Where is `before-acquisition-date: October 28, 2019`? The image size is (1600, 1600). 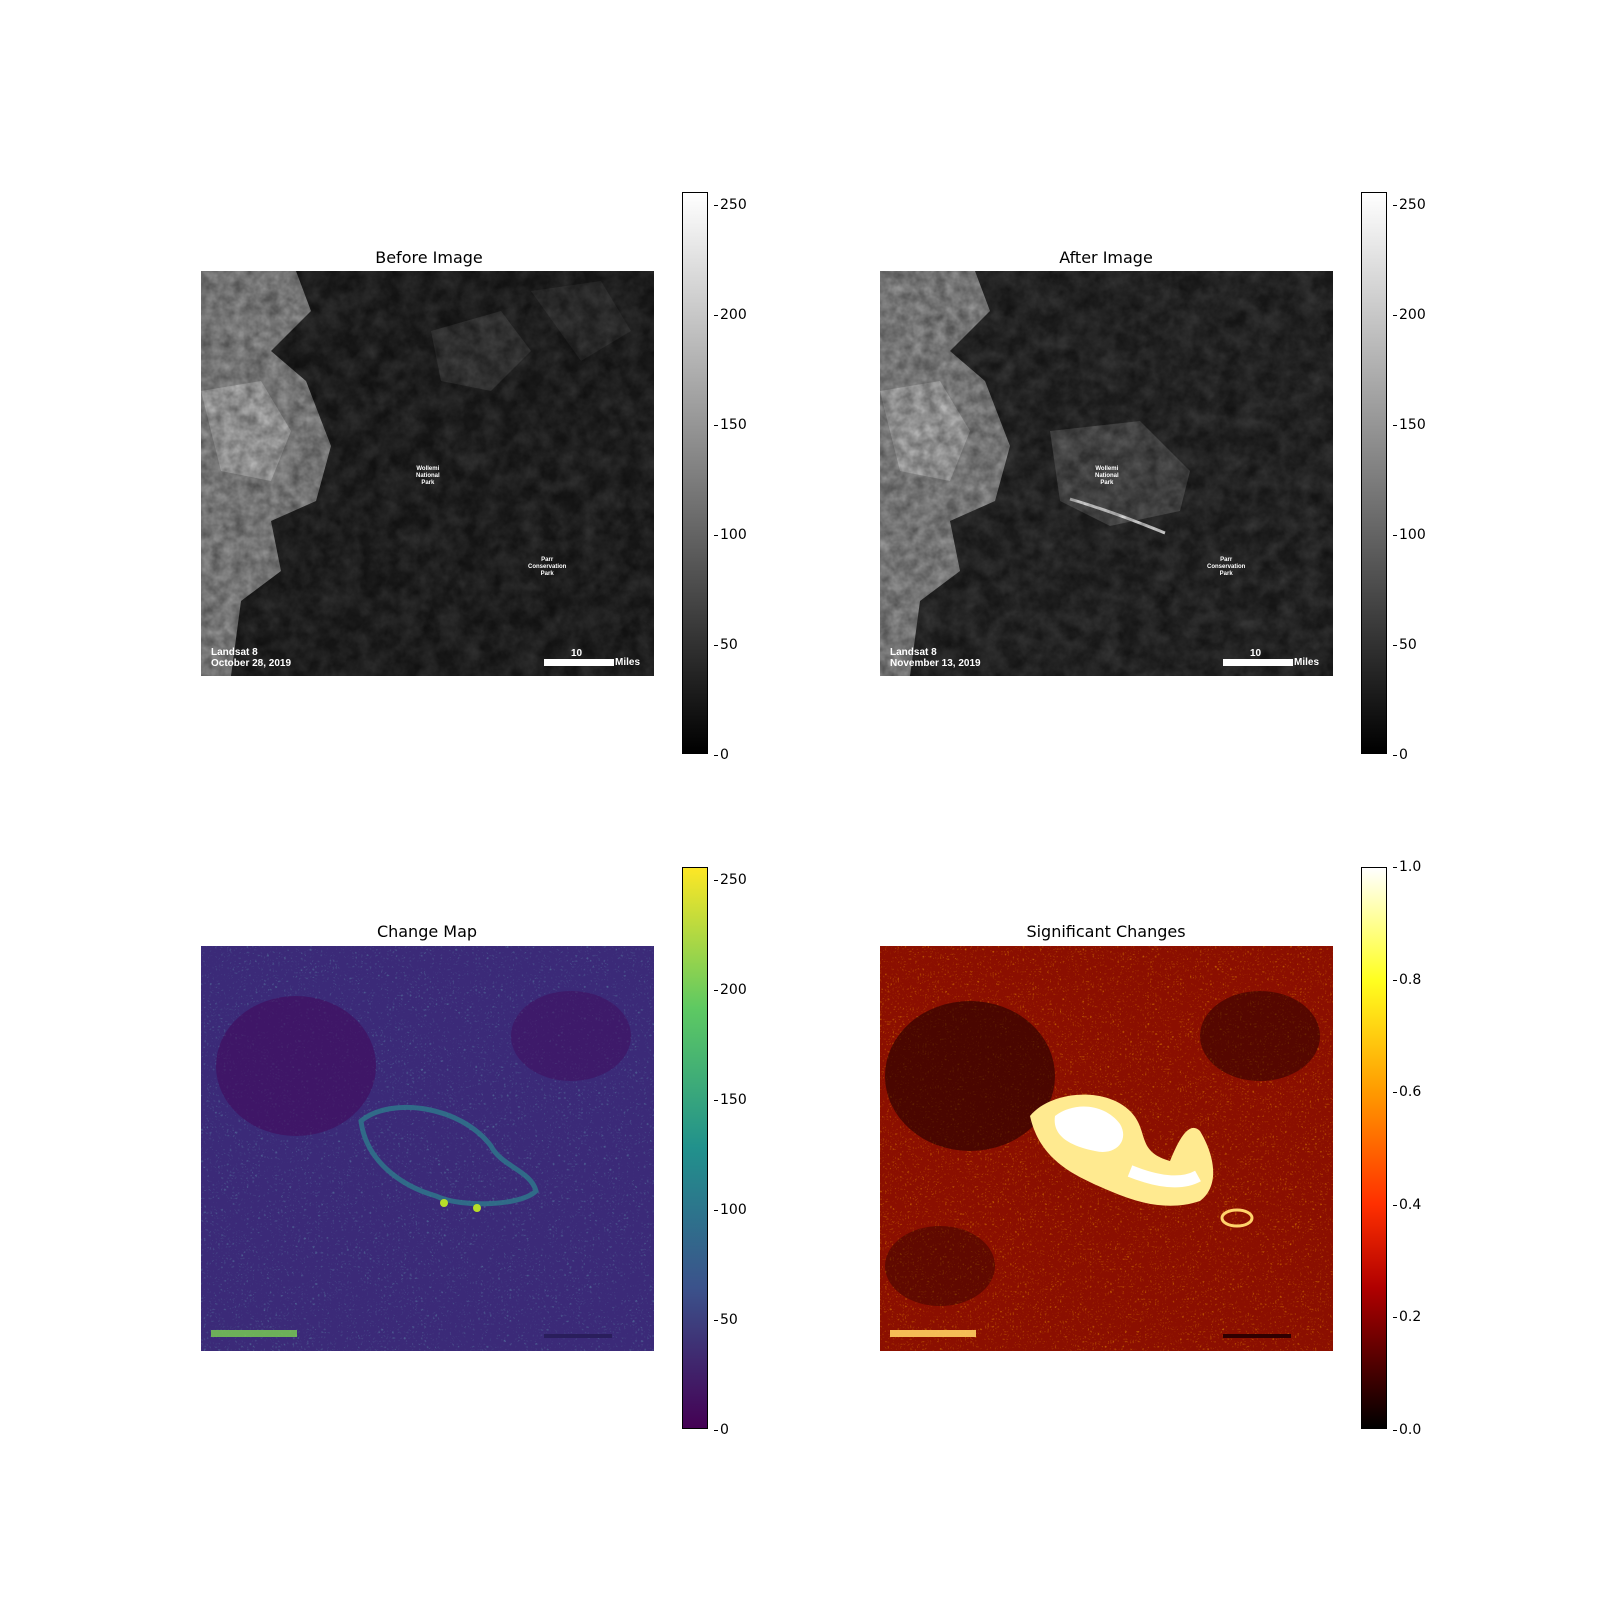
before-acquisition-date: October 28, 2019 is located at coordinates (251, 663).